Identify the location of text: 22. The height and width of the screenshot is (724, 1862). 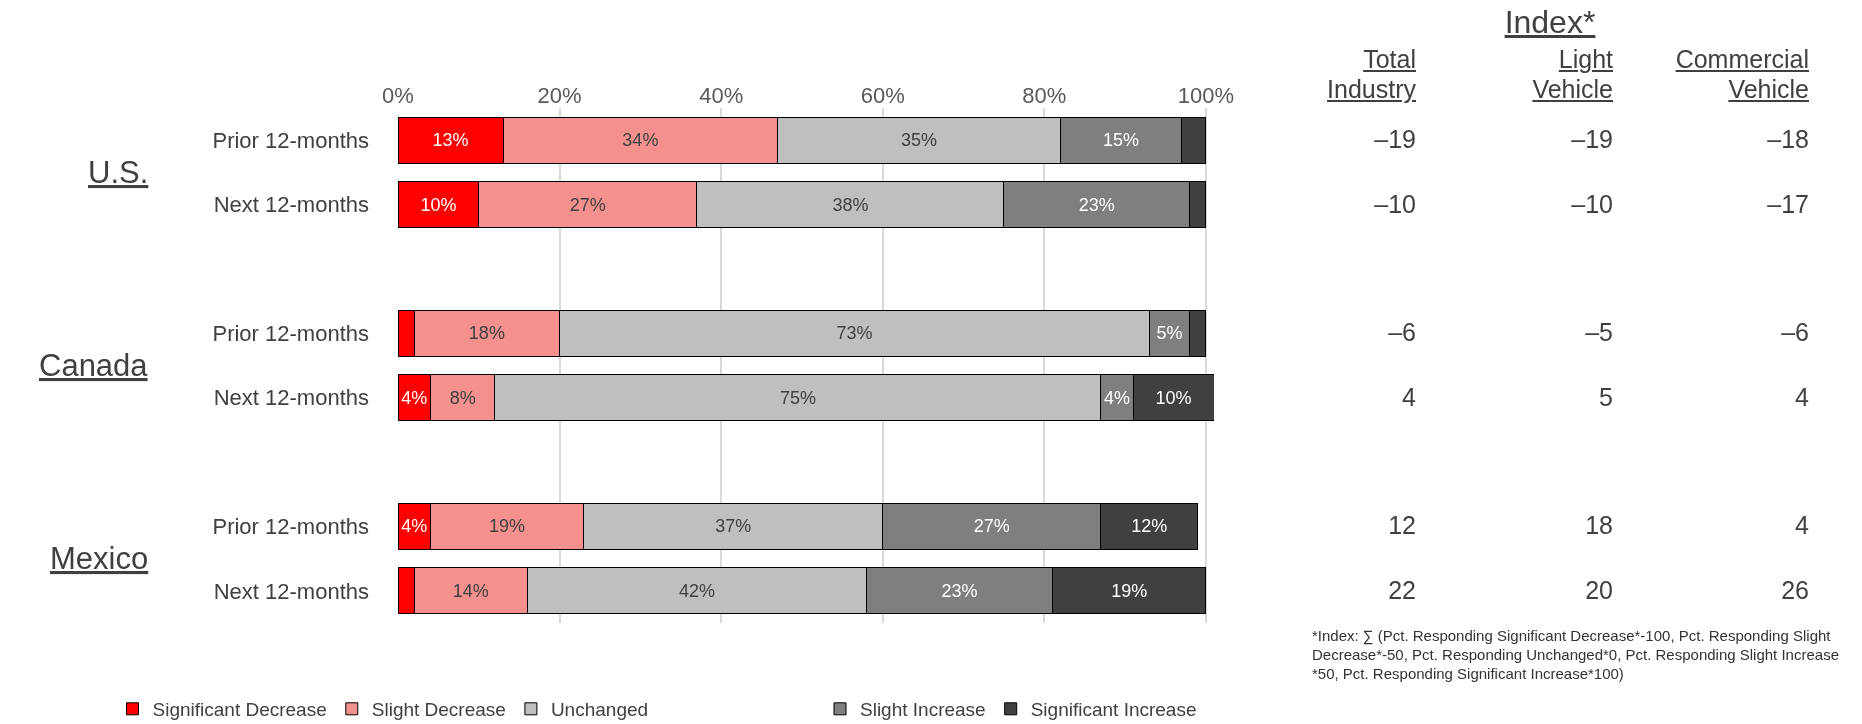
(1401, 590).